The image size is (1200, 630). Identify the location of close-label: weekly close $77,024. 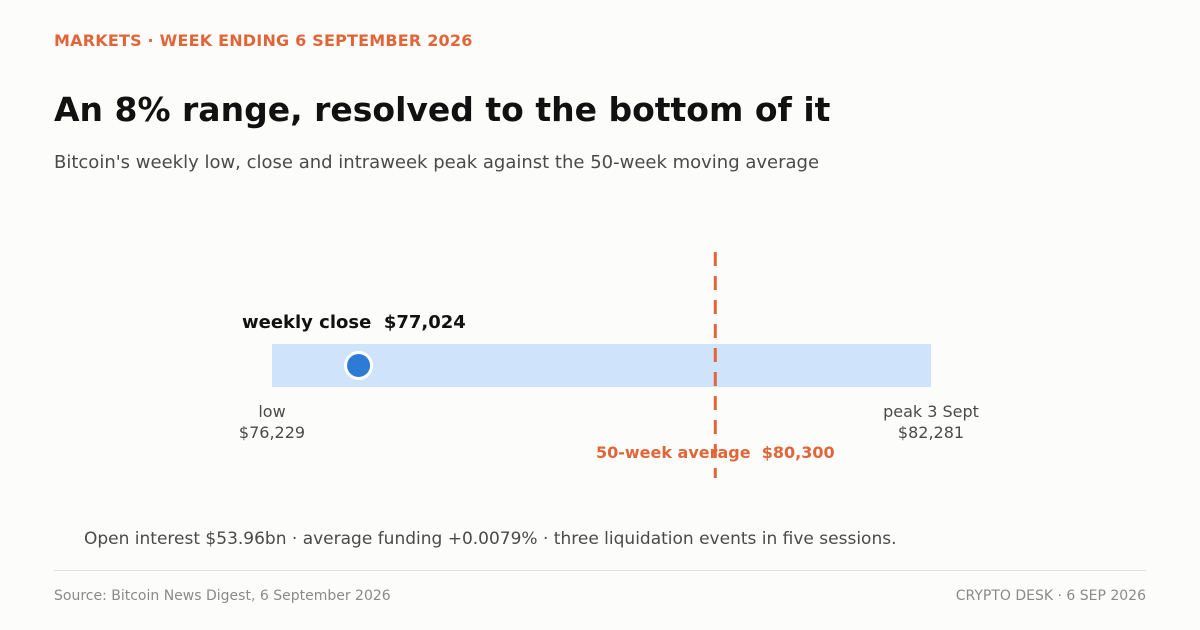
(354, 322).